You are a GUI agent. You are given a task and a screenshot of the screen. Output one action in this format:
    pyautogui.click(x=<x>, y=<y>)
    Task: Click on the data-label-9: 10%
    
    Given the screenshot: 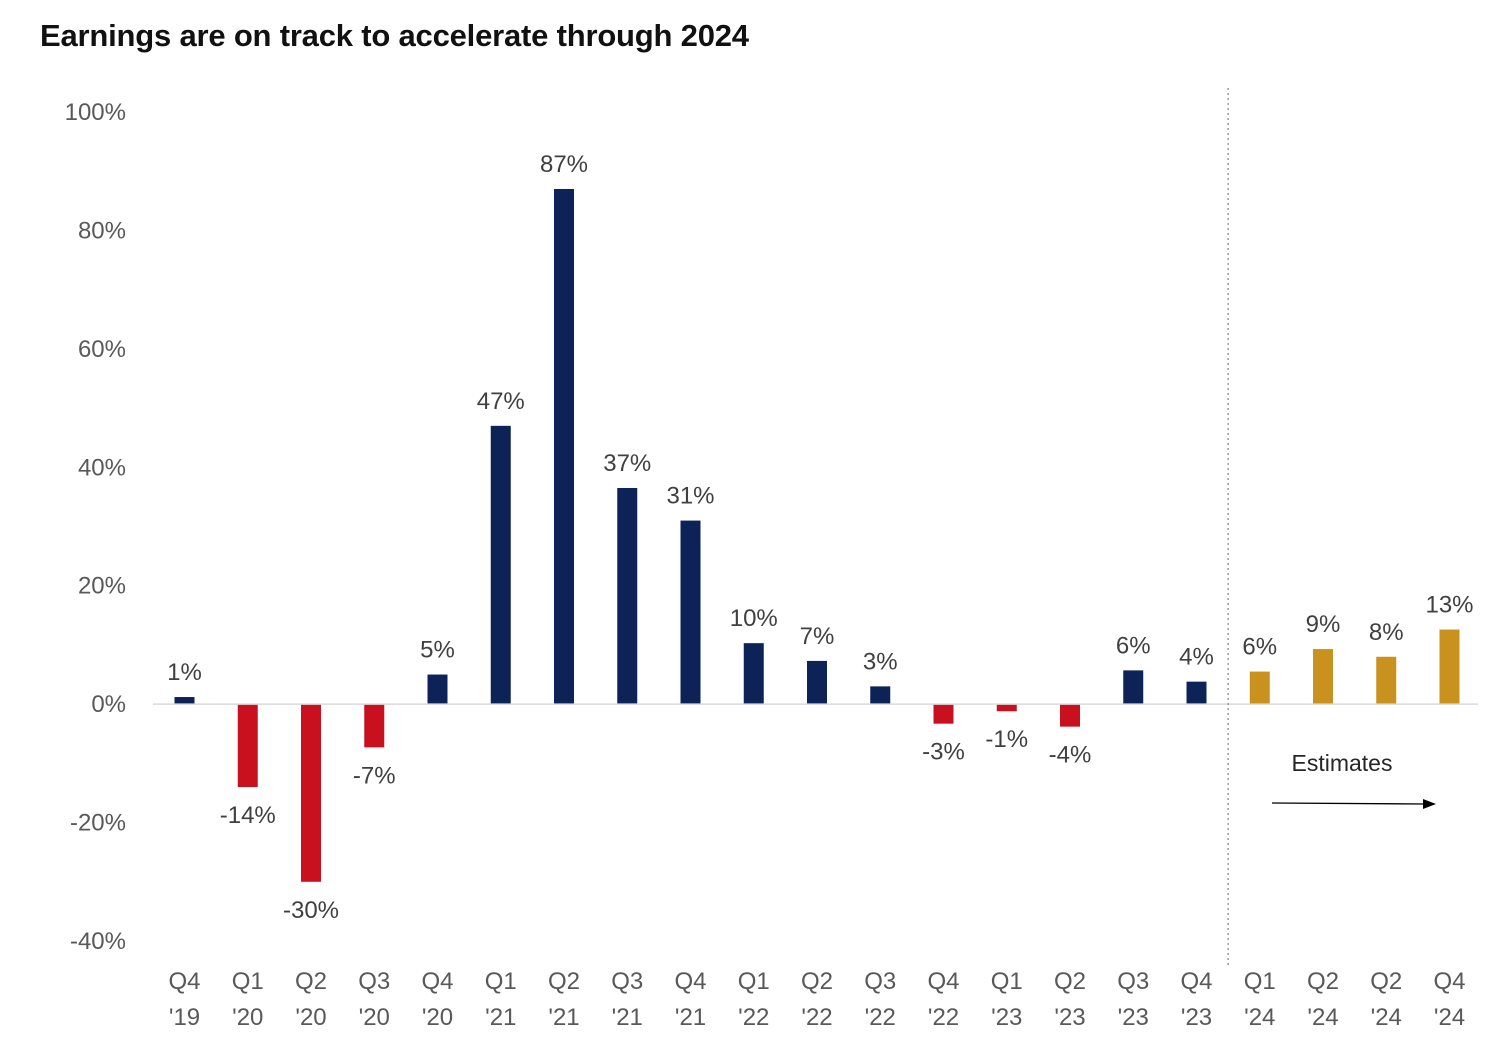 What is the action you would take?
    pyautogui.click(x=754, y=618)
    